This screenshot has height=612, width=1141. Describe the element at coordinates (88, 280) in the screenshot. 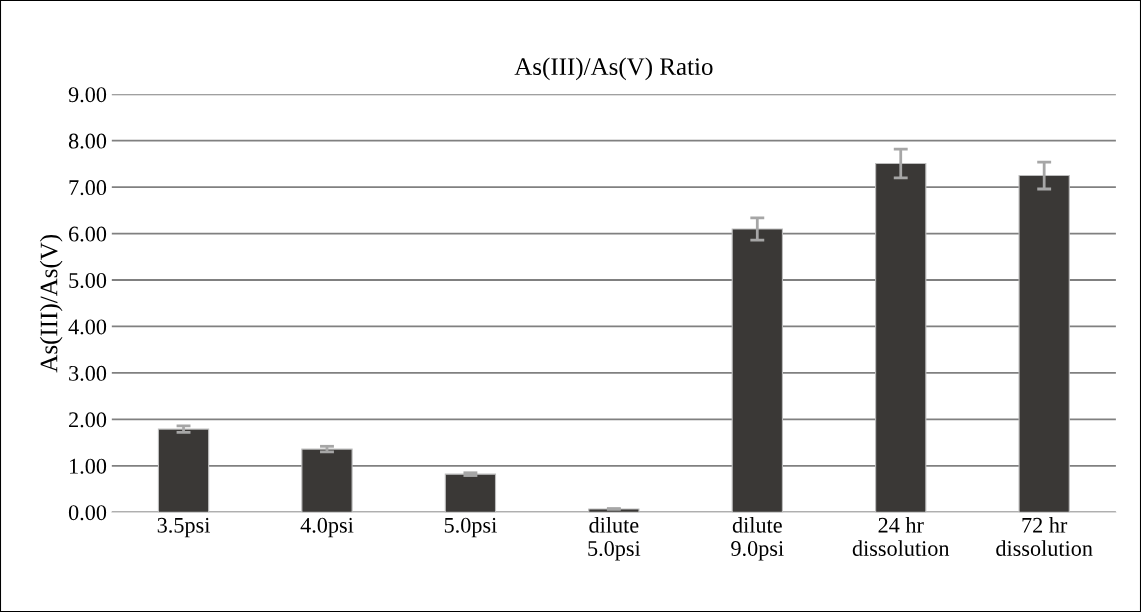

I see `y-tick-label: 5.00` at that location.